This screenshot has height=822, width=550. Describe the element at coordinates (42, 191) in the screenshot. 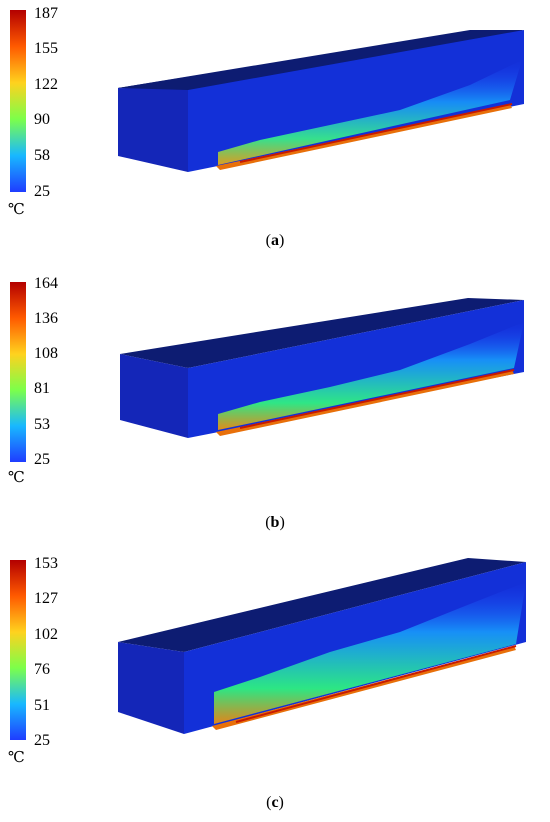

I see `colorbar-tick-a-5: 25` at that location.